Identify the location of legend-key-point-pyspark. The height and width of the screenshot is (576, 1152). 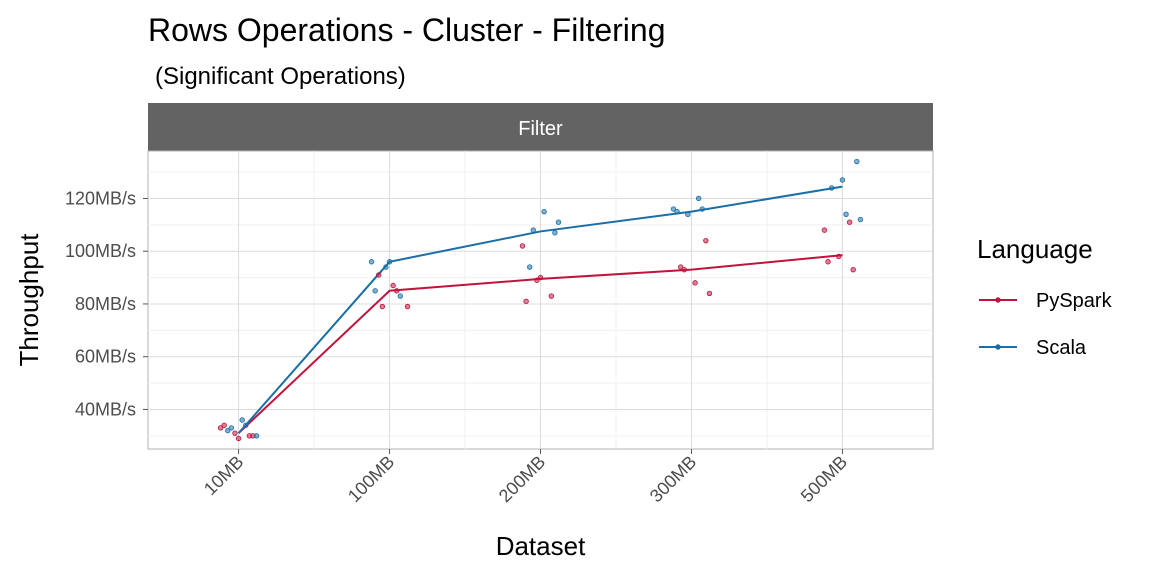
(998, 300).